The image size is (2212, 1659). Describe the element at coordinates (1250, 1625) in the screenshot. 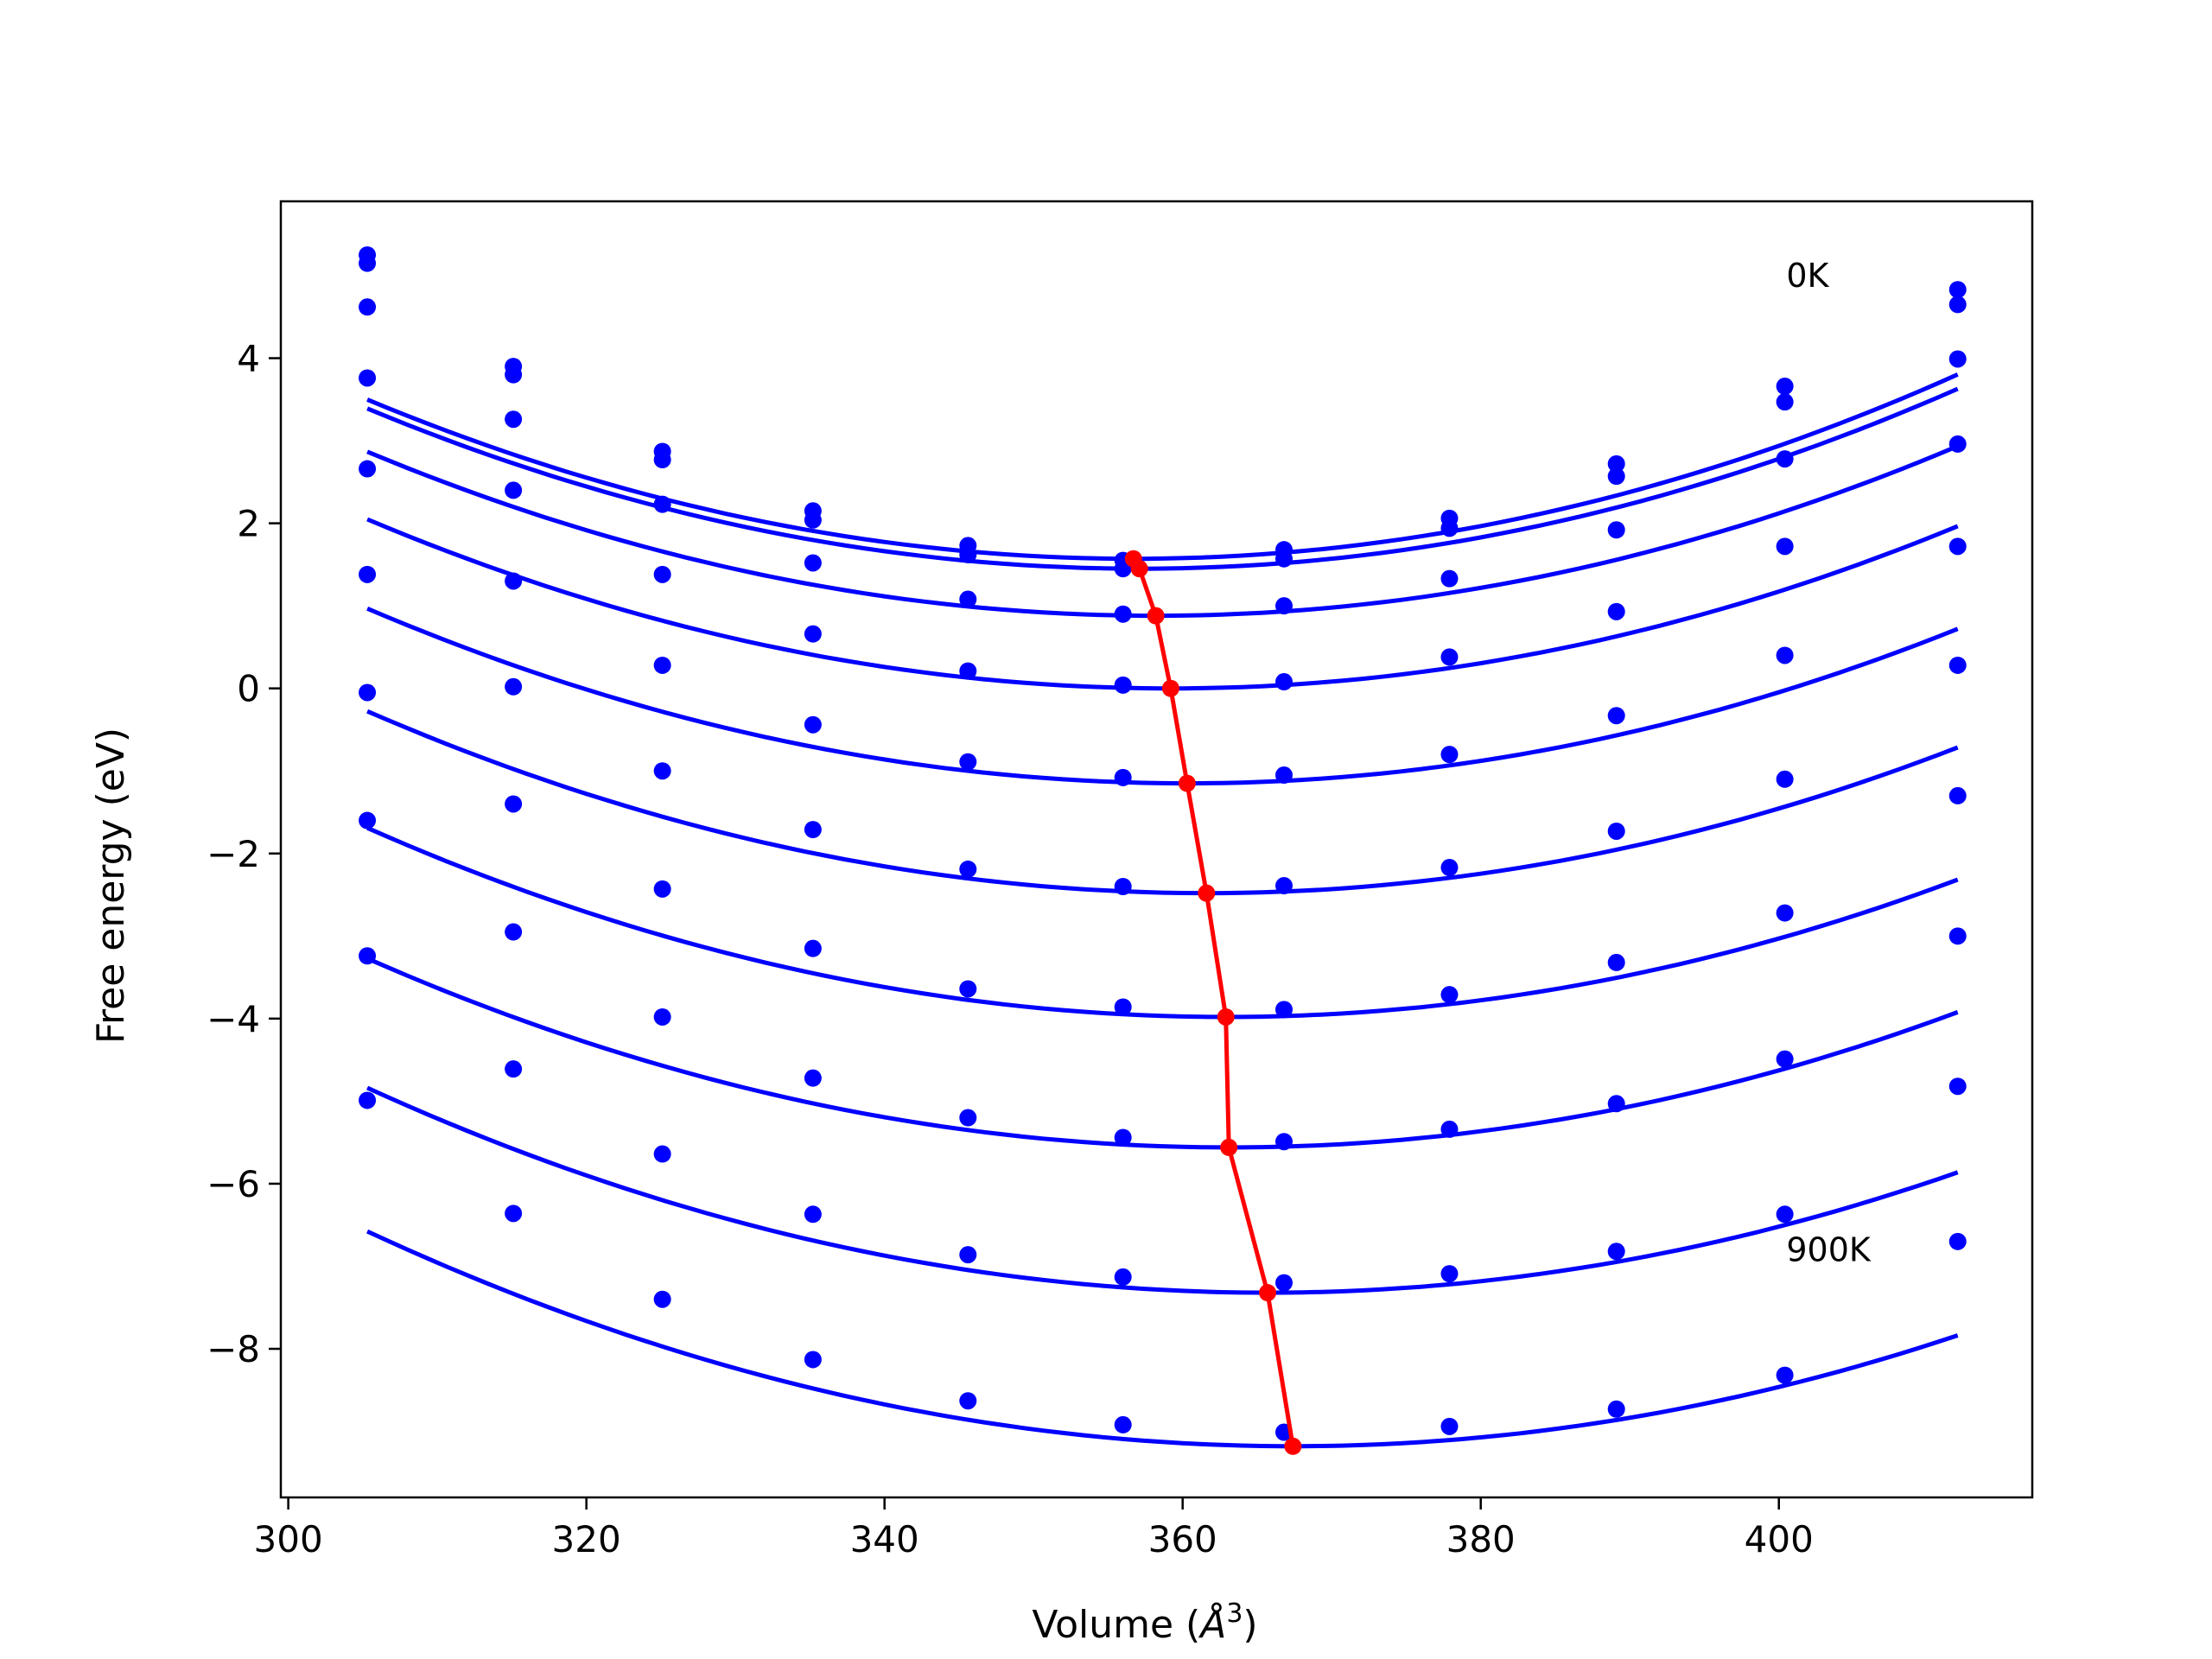

I see `x-axis-label-suffix: )` at that location.